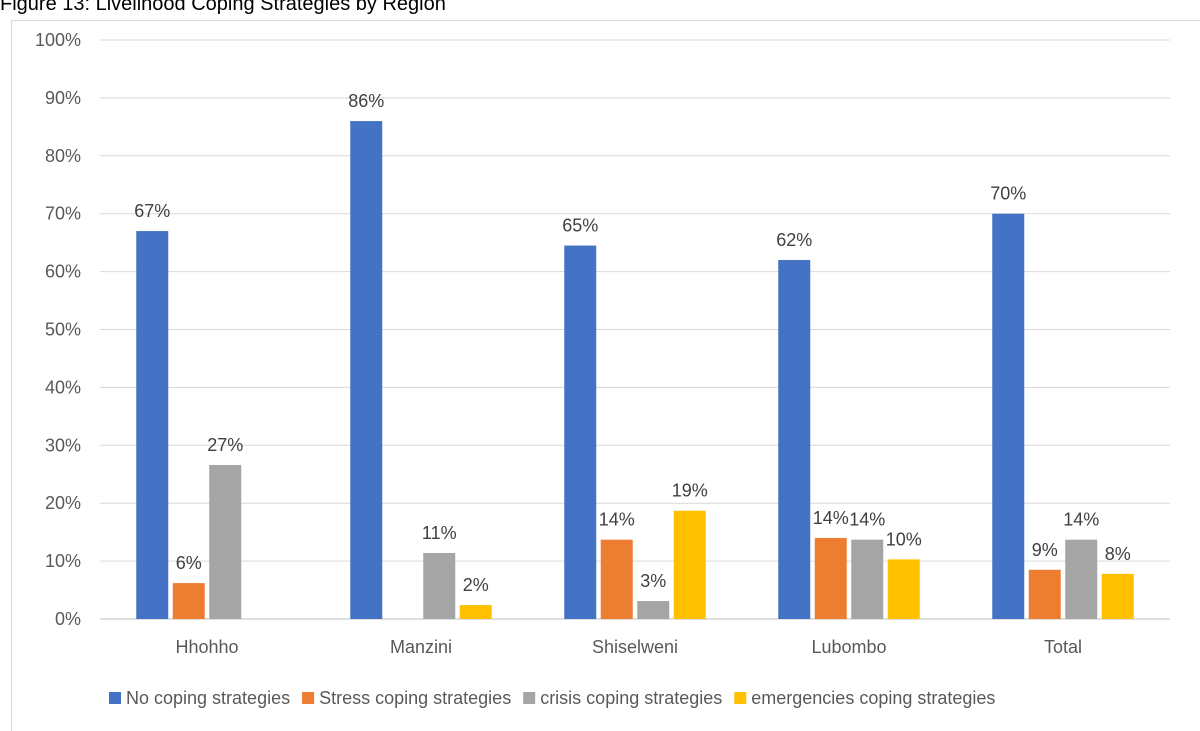 The width and height of the screenshot is (1200, 731). What do you see at coordinates (476, 585) in the screenshot?
I see `data-label: 2%` at bounding box center [476, 585].